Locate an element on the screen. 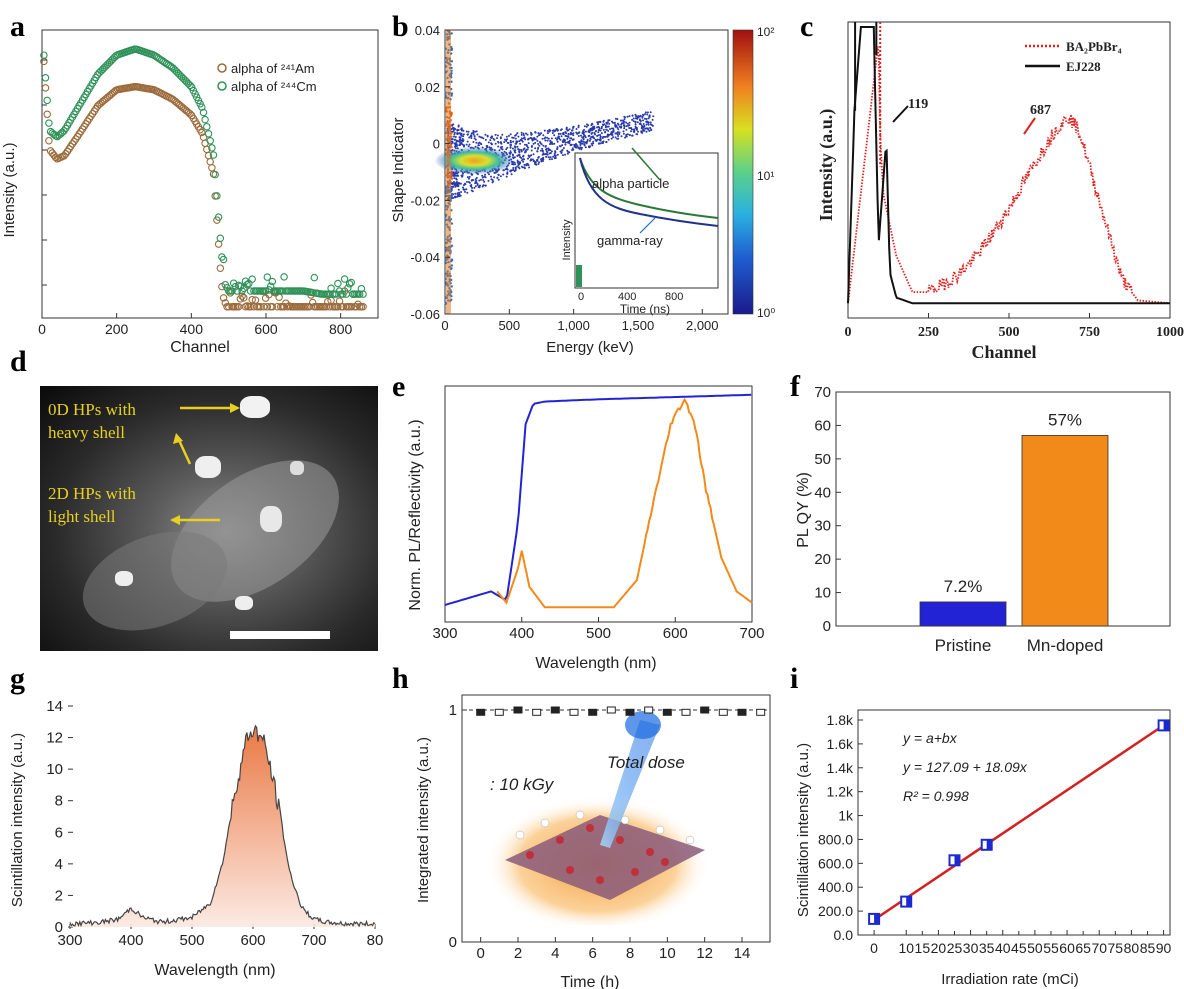 Image resolution: width=1184 pixels, height=989 pixels. chart-c-xlabel: Channel is located at coordinates (1003, 352).